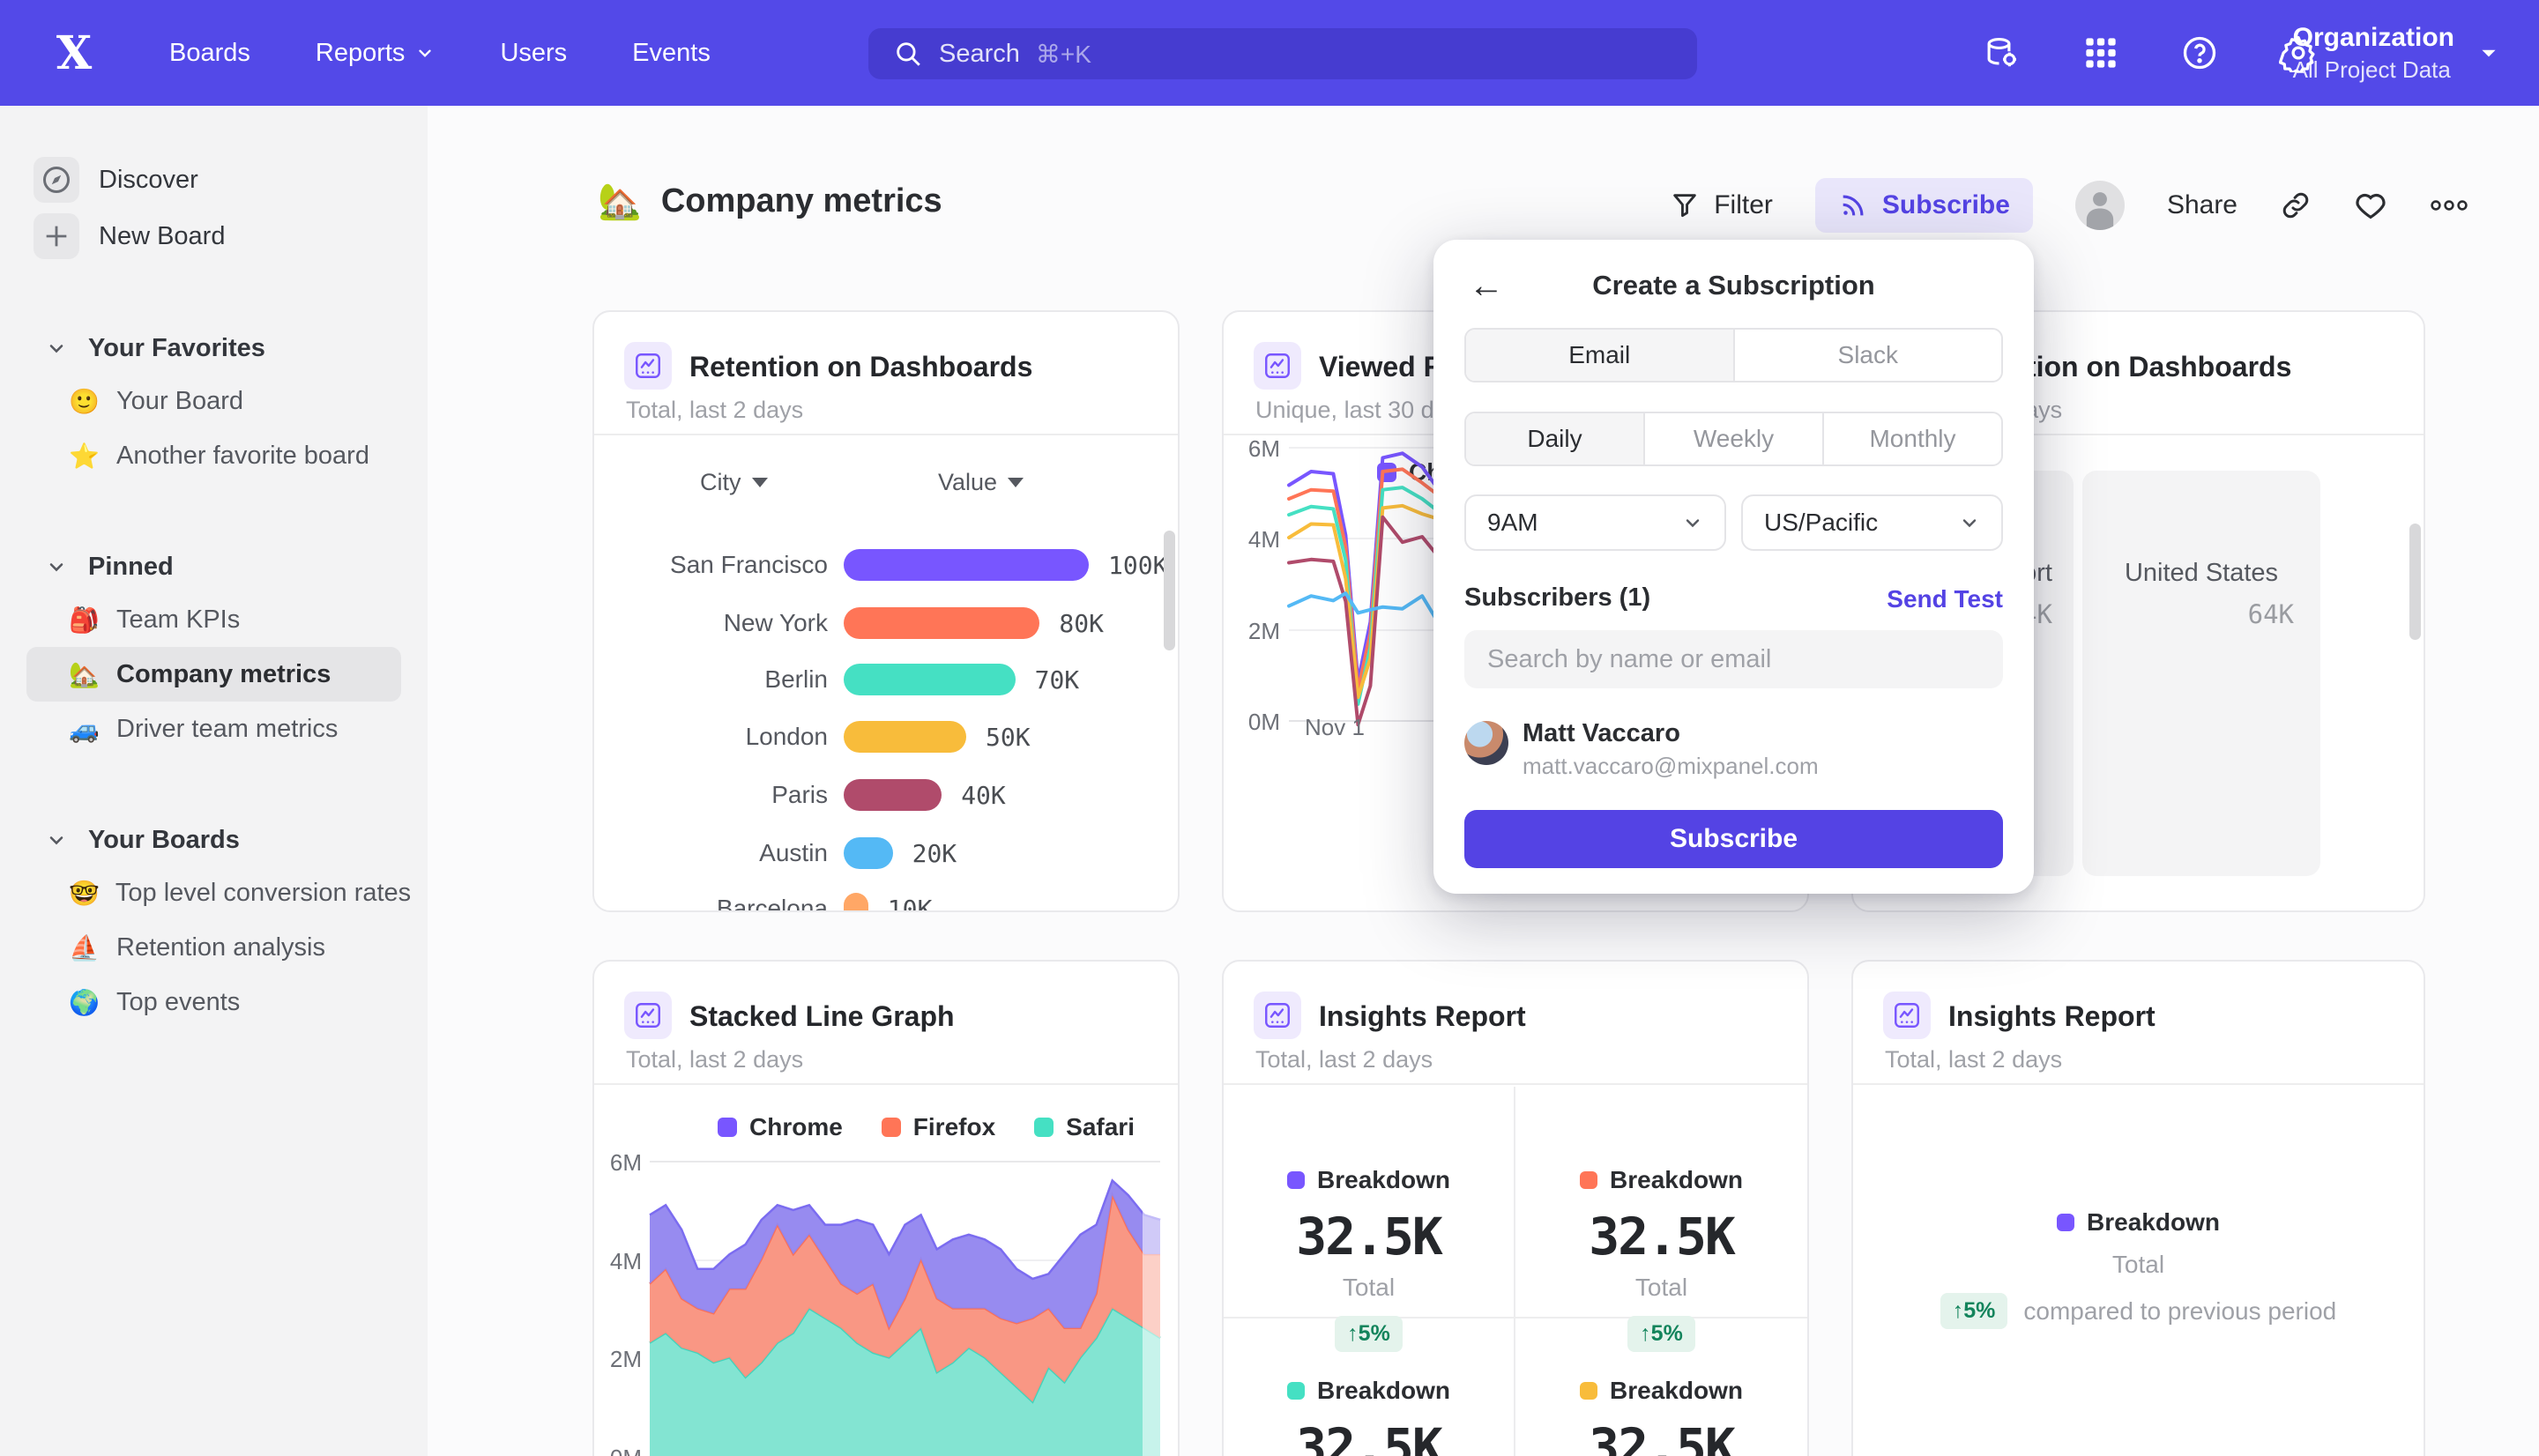  What do you see at coordinates (533, 53) in the screenshot?
I see `nav-item-users: Users` at bounding box center [533, 53].